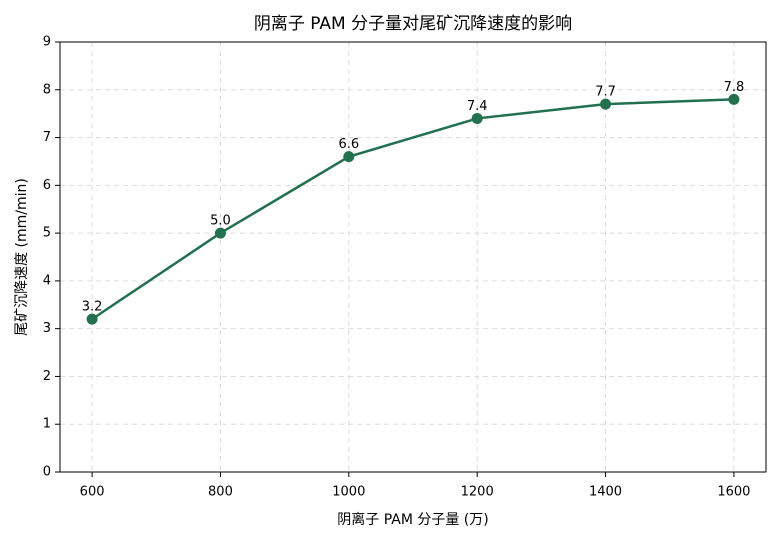 The image size is (778, 545). I want to click on y-tick-label: 0, so click(47, 472).